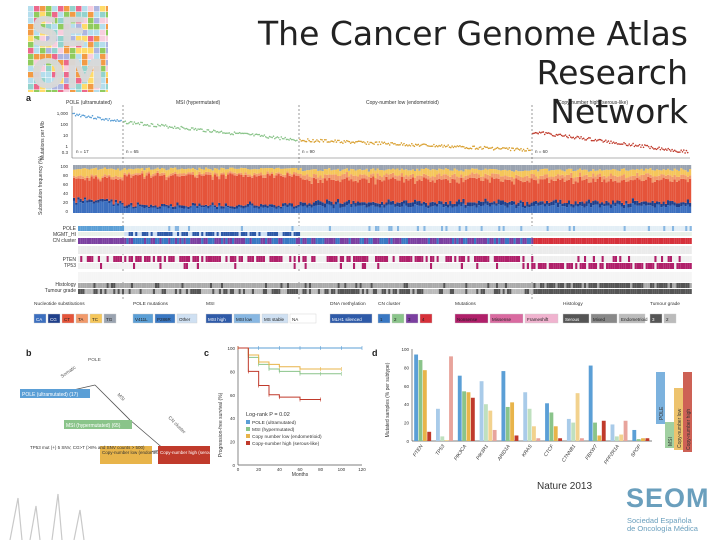 The width and height of the screenshot is (720, 540). What do you see at coordinates (80, 319) in the screenshot?
I see `legend-text: TA` at bounding box center [80, 319].